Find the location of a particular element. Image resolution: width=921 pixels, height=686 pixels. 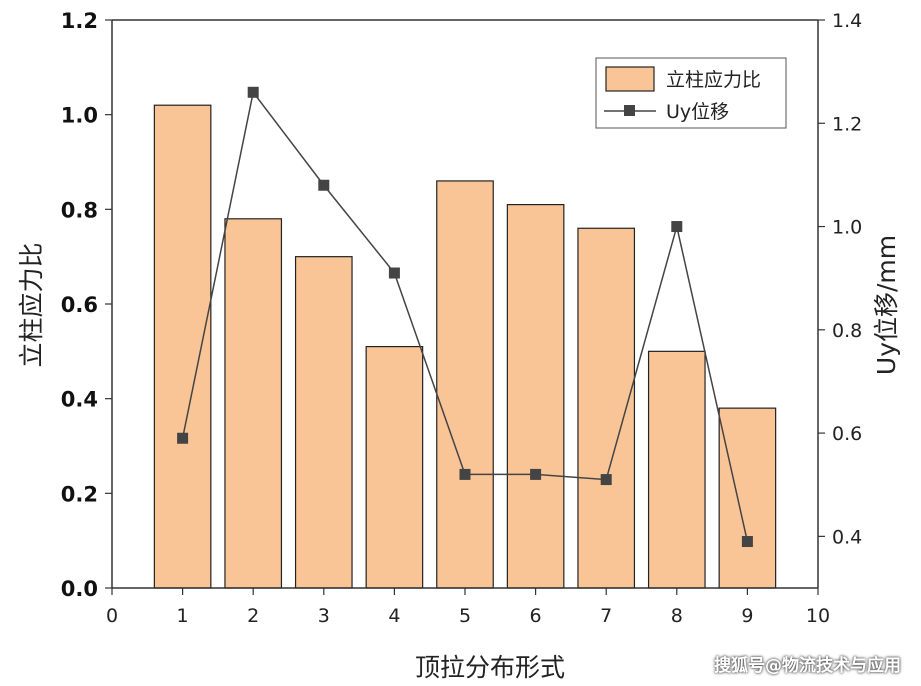

y2-tick-label: 0.6 is located at coordinates (847, 434).